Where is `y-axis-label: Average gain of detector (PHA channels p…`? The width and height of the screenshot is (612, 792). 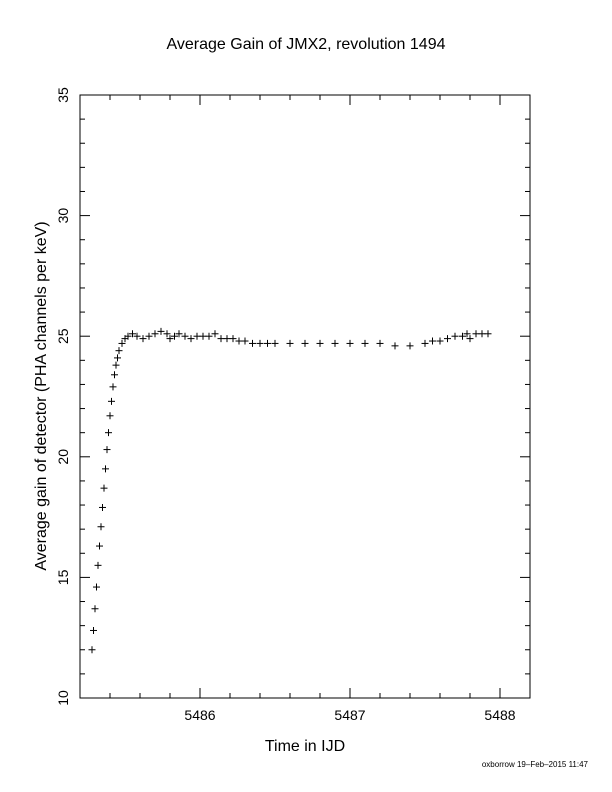 y-axis-label: Average gain of detector (PHA channels p… is located at coordinates (41, 396).